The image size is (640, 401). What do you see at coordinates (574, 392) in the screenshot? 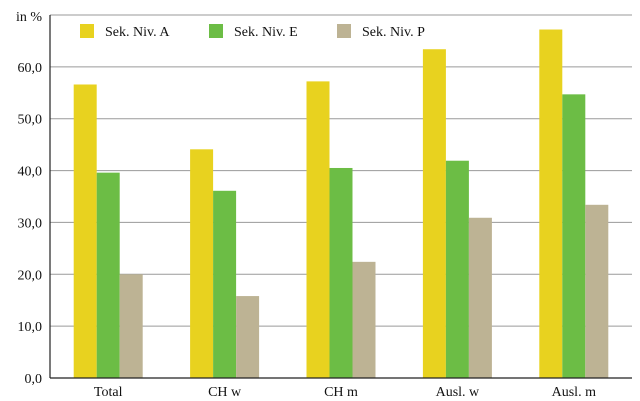
I see `x-category-label: Ausl. m` at bounding box center [574, 392].